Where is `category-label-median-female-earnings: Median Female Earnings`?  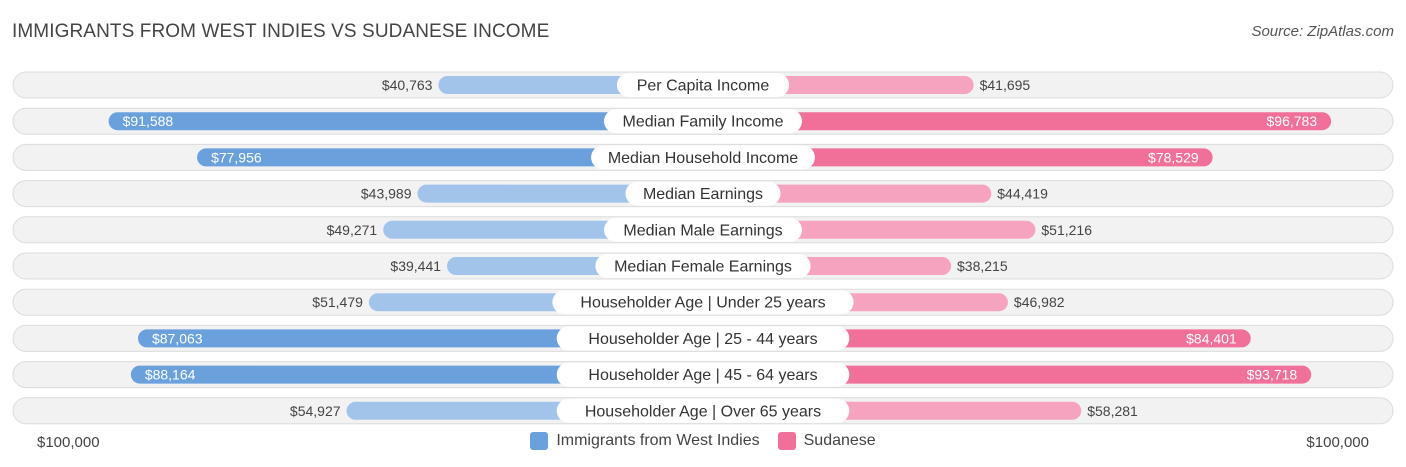
category-label-median-female-earnings: Median Female Earnings is located at coordinates (703, 267).